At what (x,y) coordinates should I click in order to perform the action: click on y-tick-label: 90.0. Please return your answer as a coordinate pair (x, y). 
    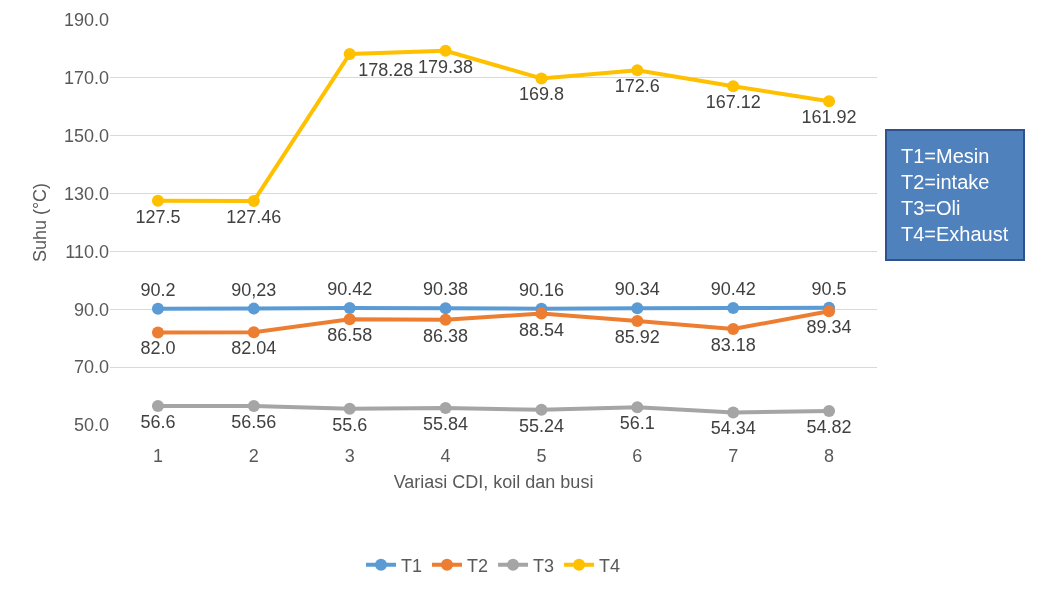
    Looking at the image, I should click on (91, 309).